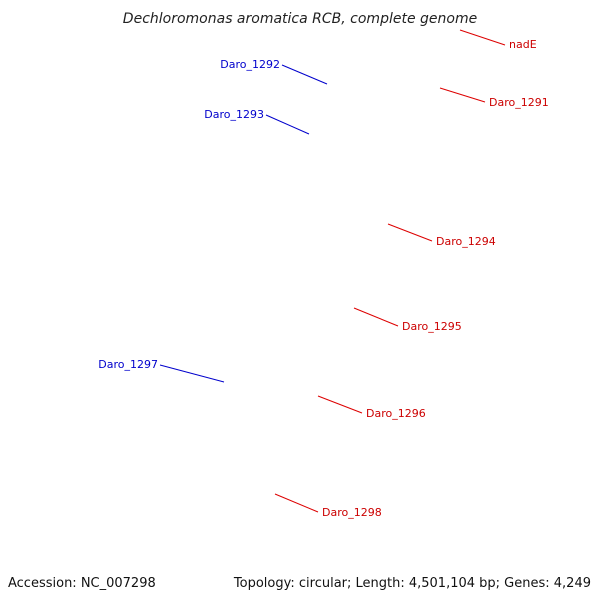 The height and width of the screenshot is (600, 600). Describe the element at coordinates (250, 64) in the screenshot. I see `gene-label: Daro_1292` at that location.